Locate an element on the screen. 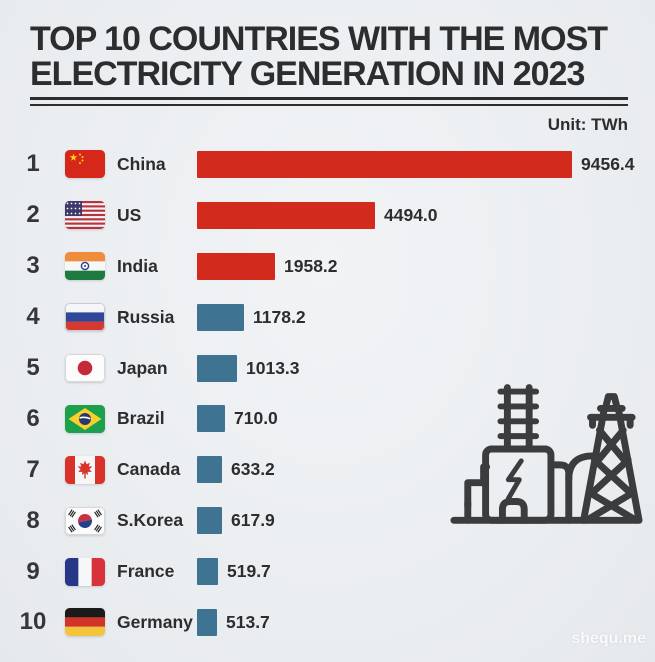 The width and height of the screenshot is (655, 662). value-label: 710.0 is located at coordinates (256, 418).